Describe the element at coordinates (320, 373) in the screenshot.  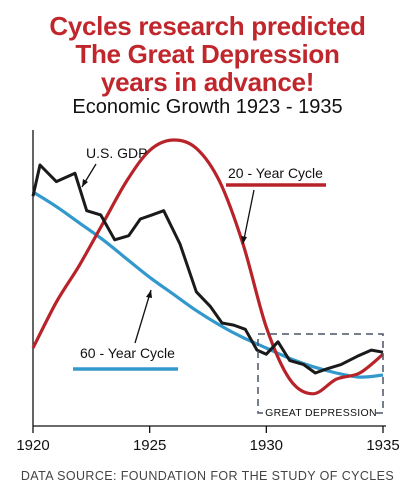
I see `great-depression-box` at that location.